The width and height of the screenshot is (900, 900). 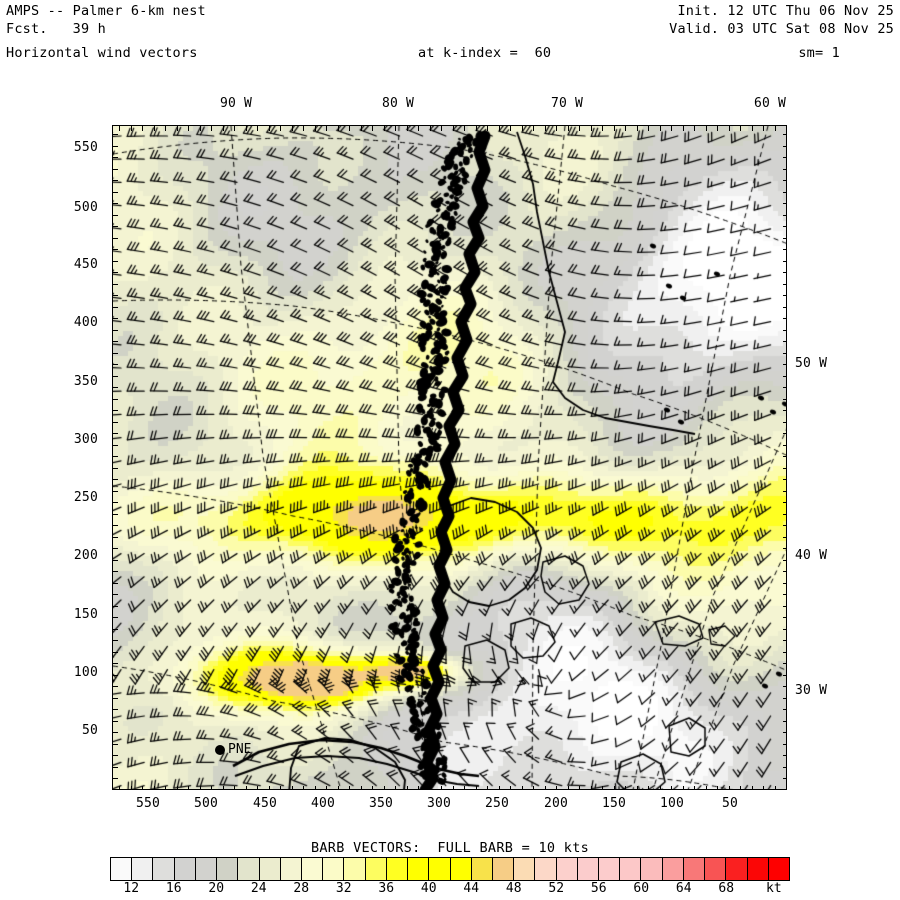 What do you see at coordinates (85, 439) in the screenshot?
I see `axis-label-left: 300` at bounding box center [85, 439].